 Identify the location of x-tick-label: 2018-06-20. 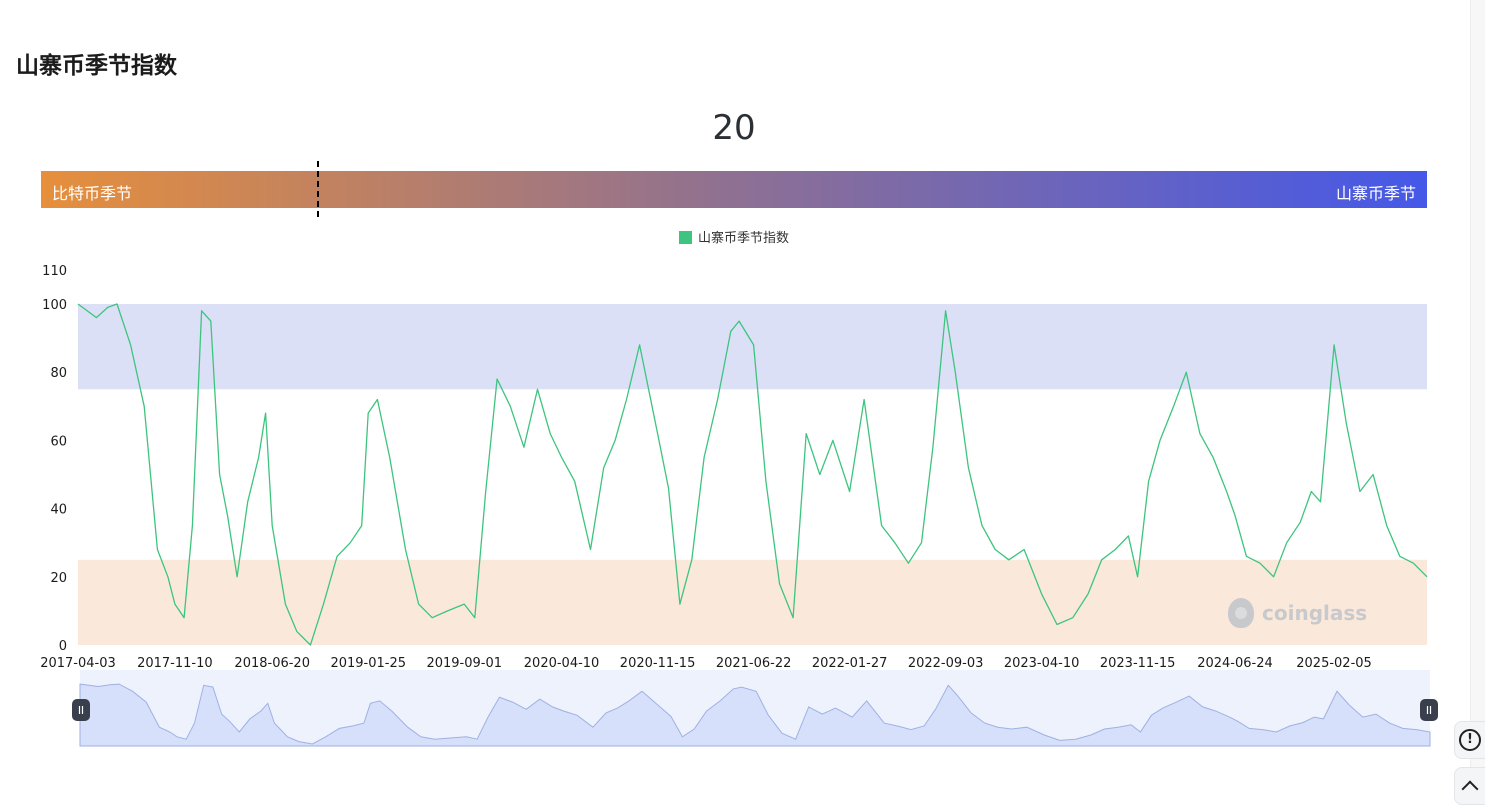
(272, 663).